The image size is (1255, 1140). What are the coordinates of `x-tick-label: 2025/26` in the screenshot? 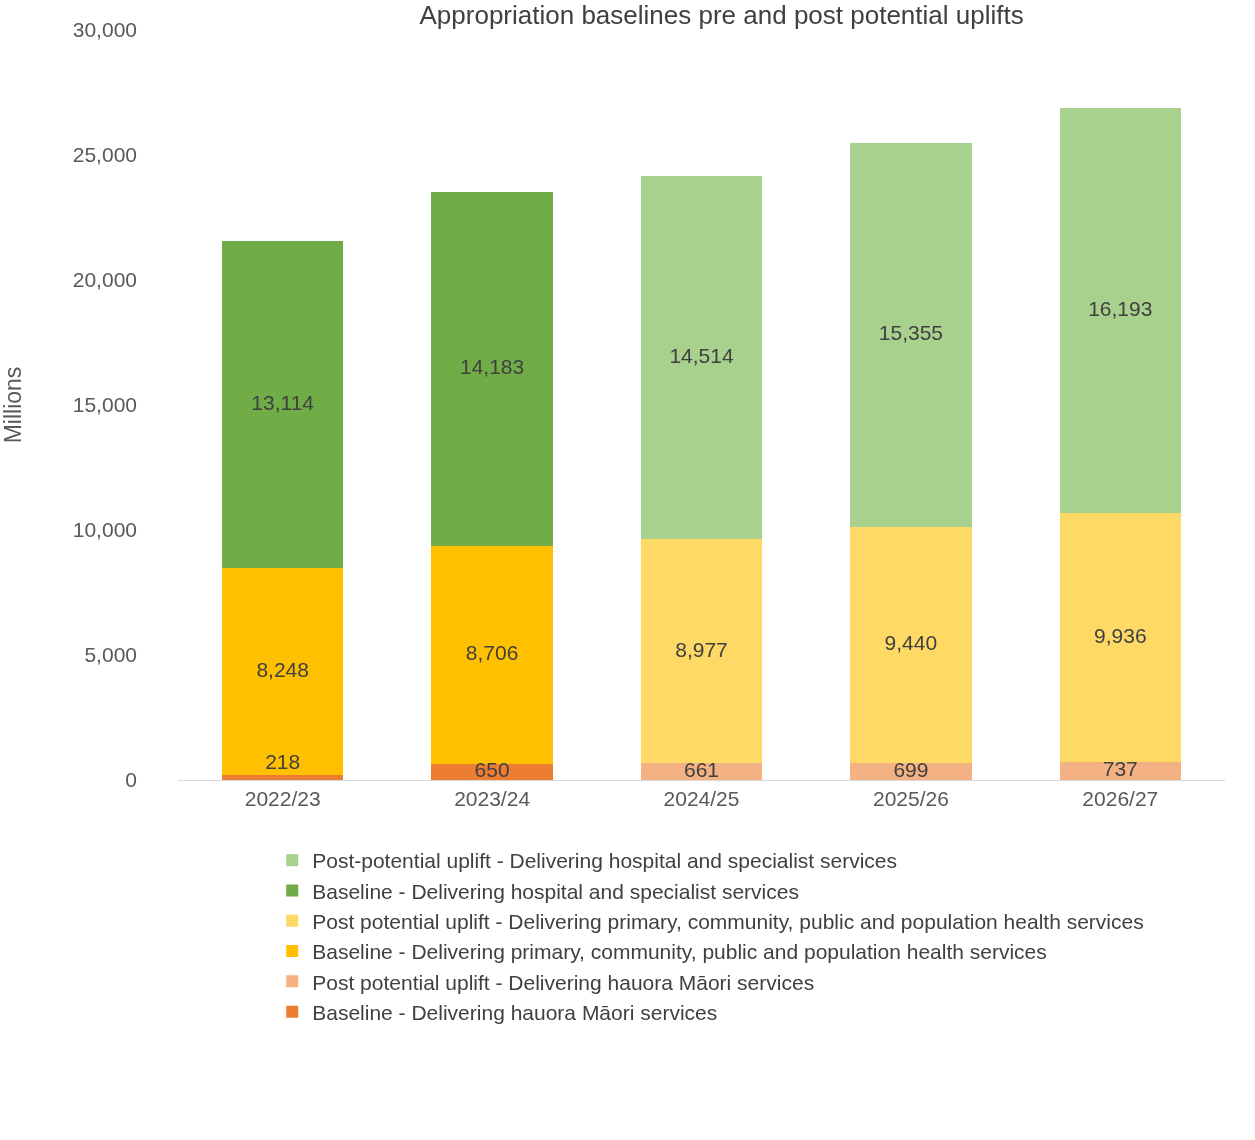 It's located at (910, 799).